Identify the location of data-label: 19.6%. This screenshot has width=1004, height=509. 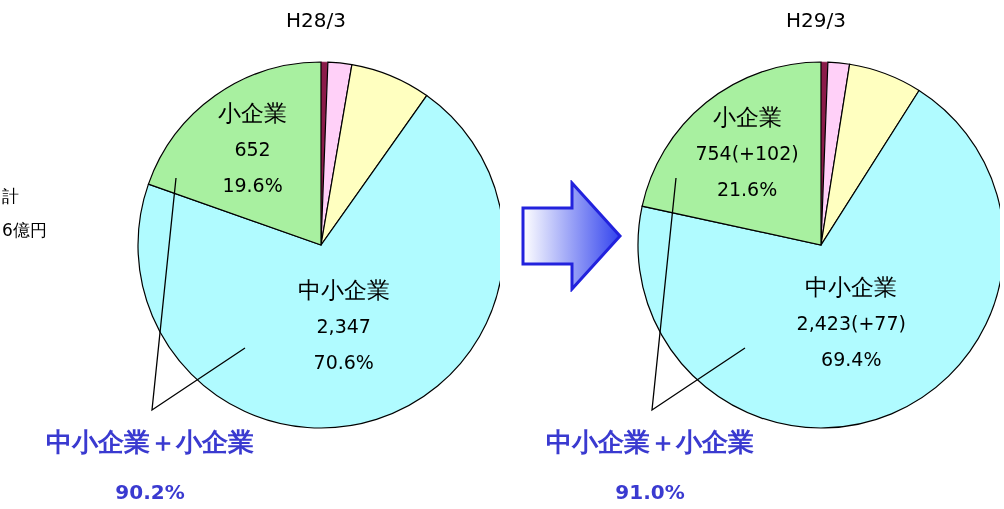
(252, 184).